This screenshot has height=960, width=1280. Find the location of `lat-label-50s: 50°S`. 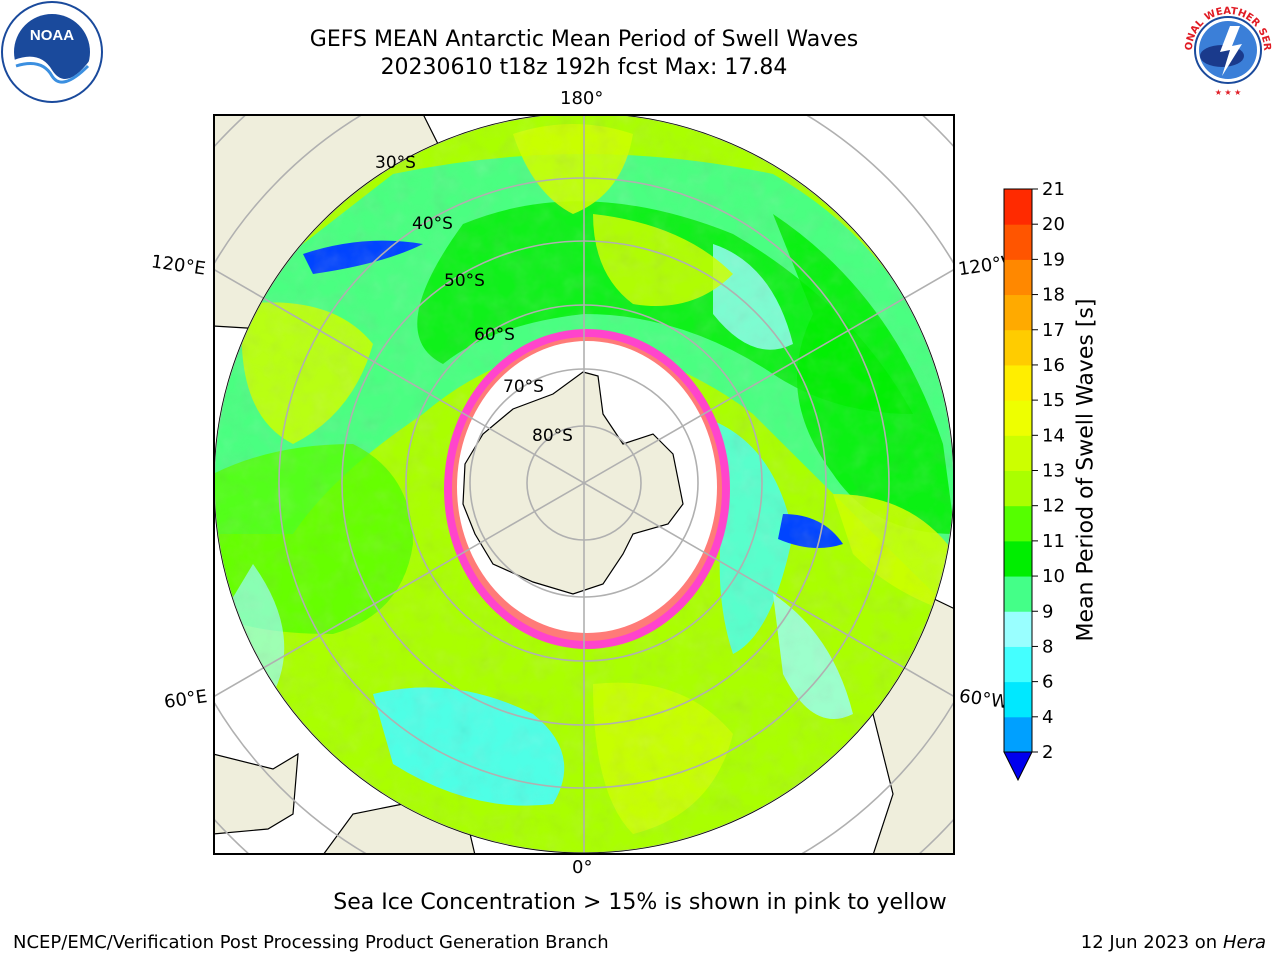

lat-label-50s: 50°S is located at coordinates (464, 281).